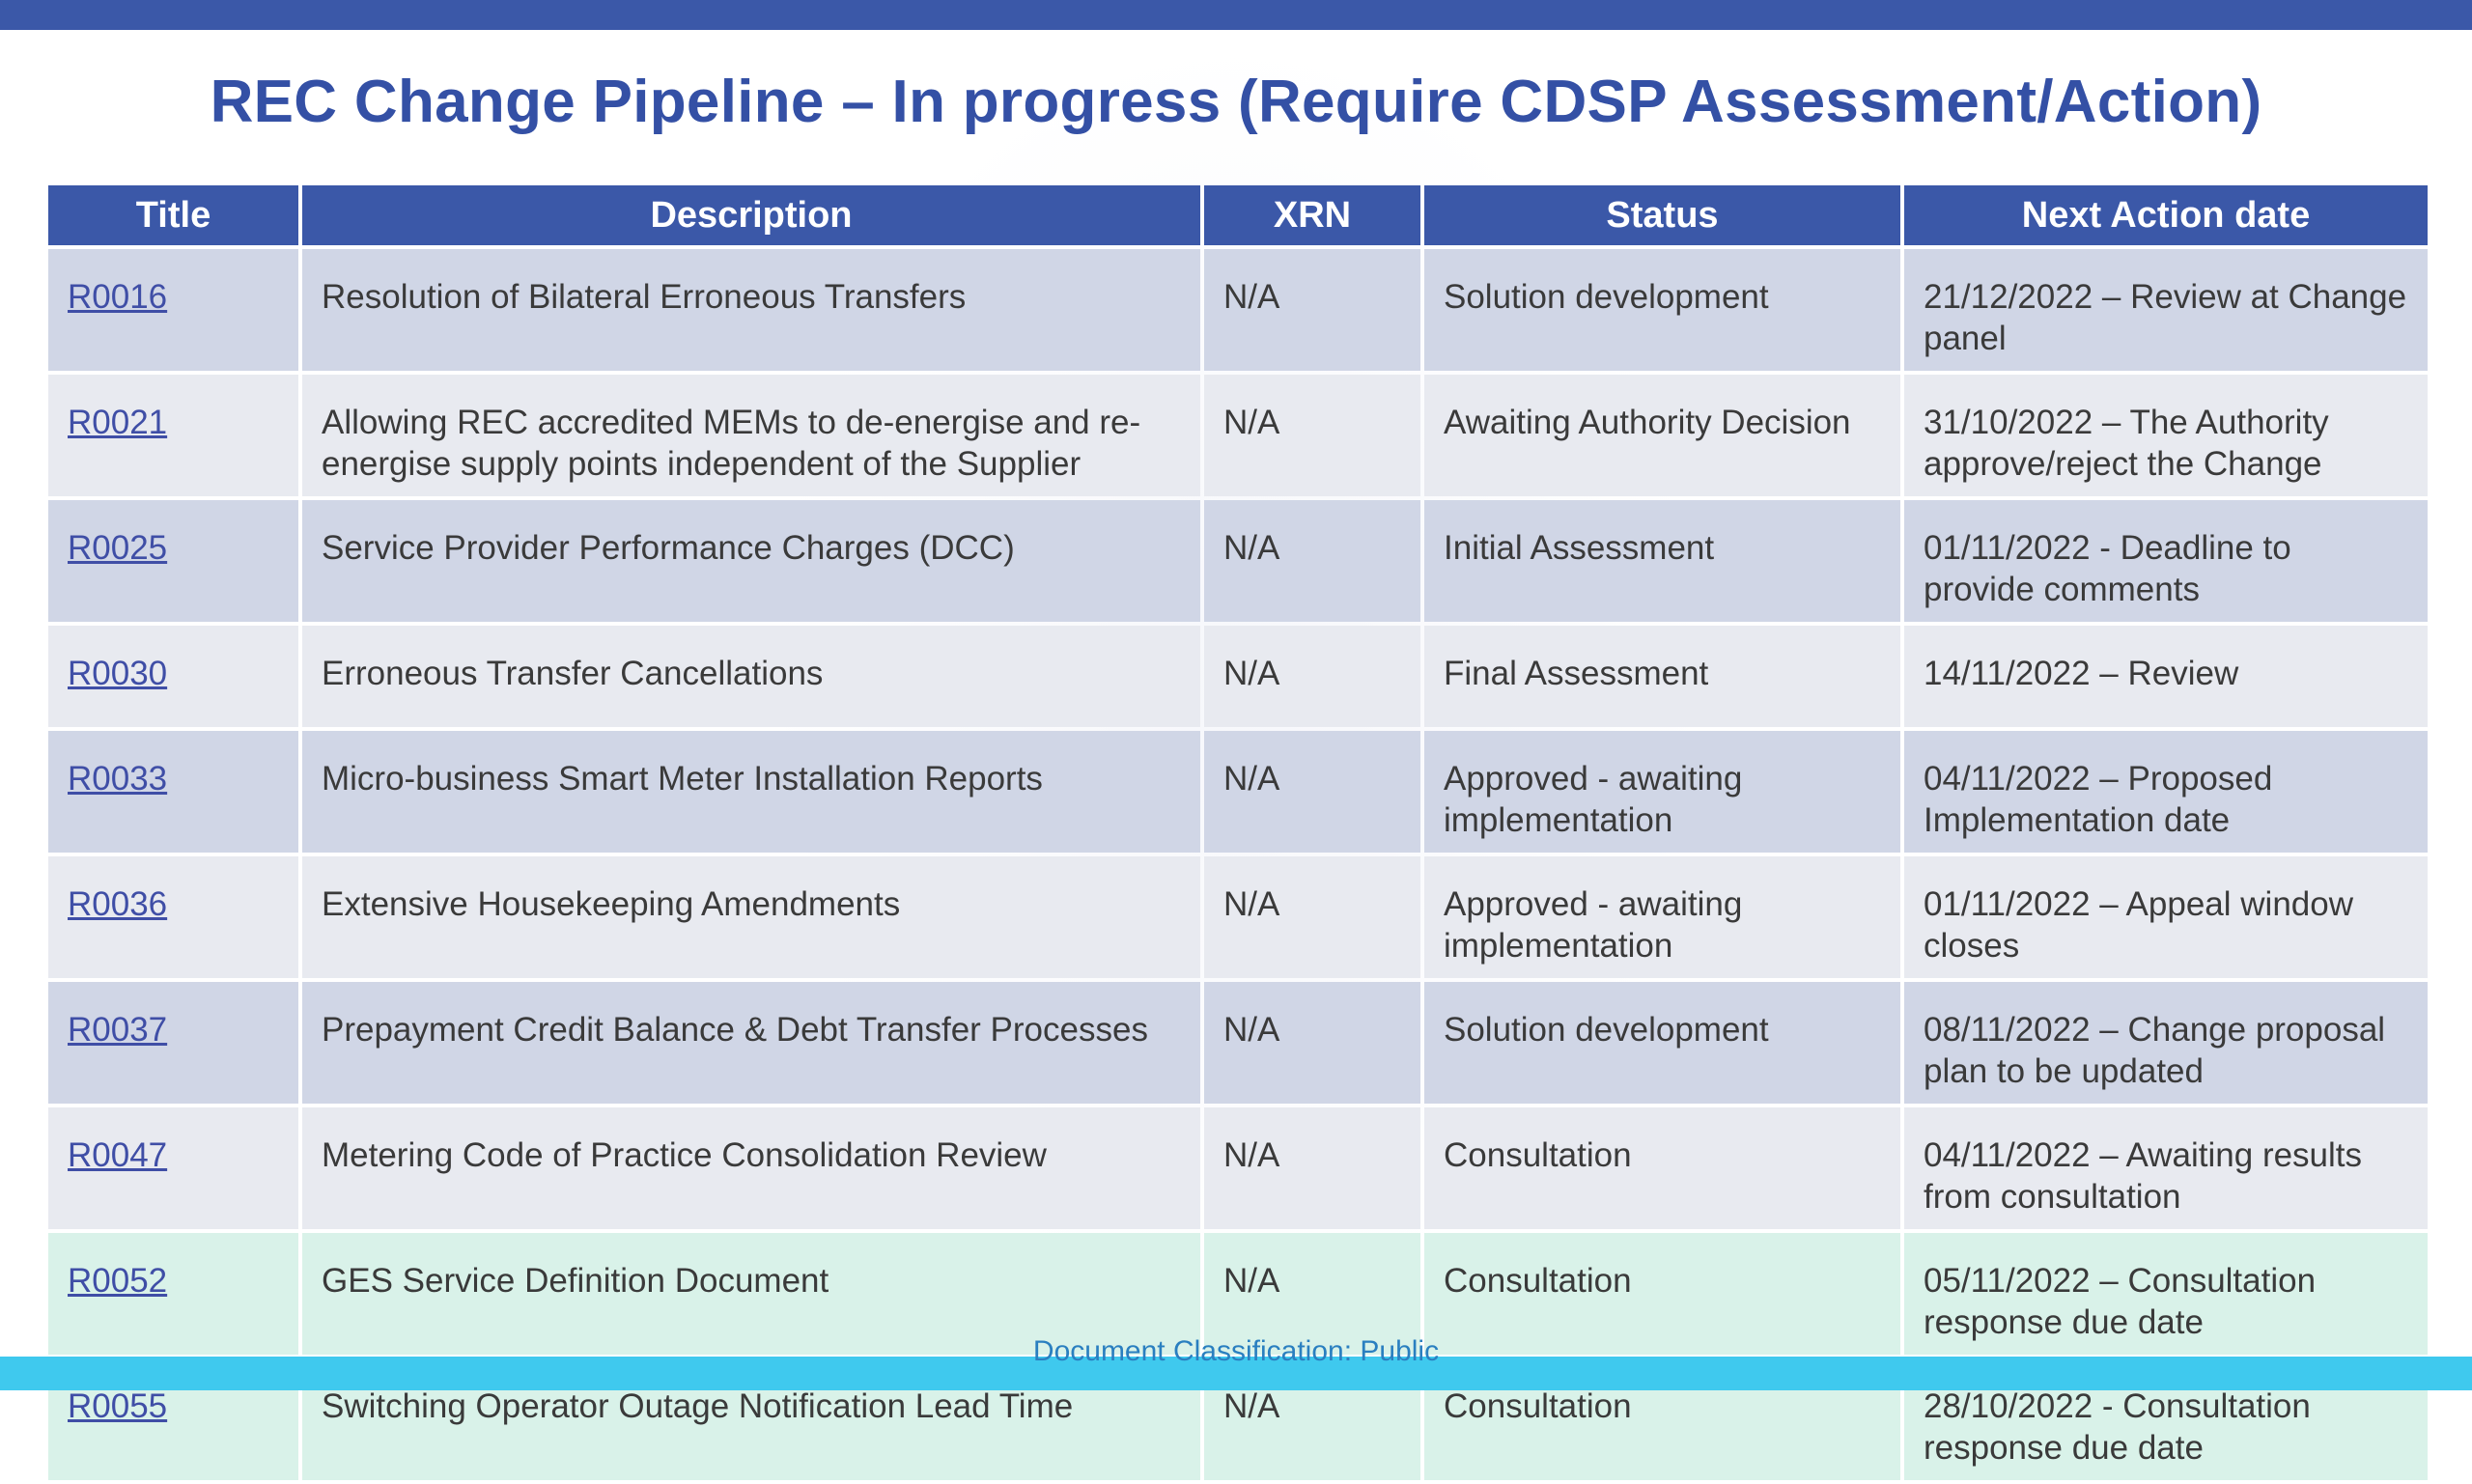 This screenshot has width=2472, height=1484. What do you see at coordinates (173, 677) in the screenshot?
I see `cell-title: R0030` at bounding box center [173, 677].